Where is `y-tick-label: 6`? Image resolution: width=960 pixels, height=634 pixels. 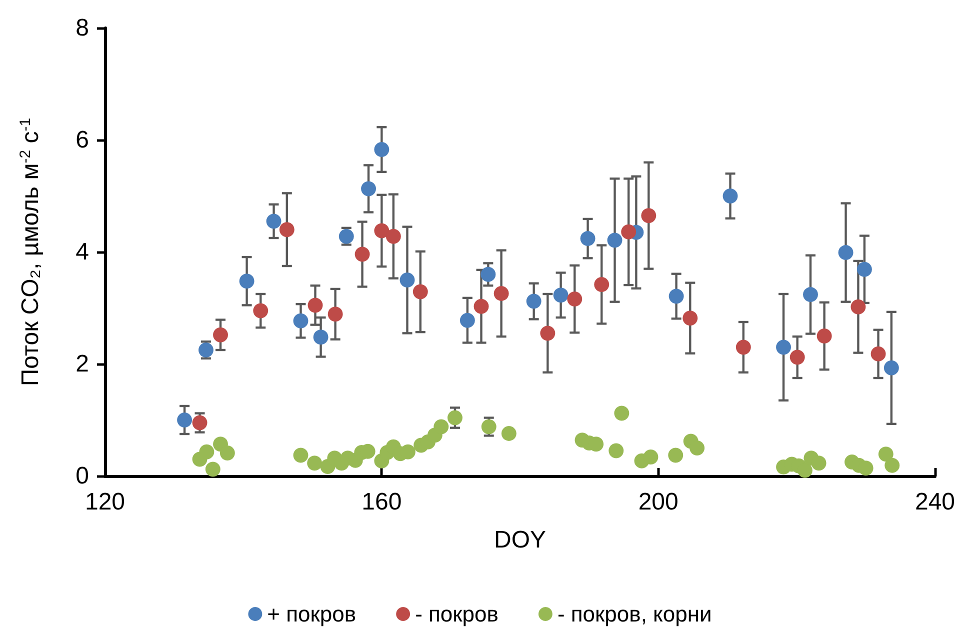
y-tick-label: 6 is located at coordinates (82, 140).